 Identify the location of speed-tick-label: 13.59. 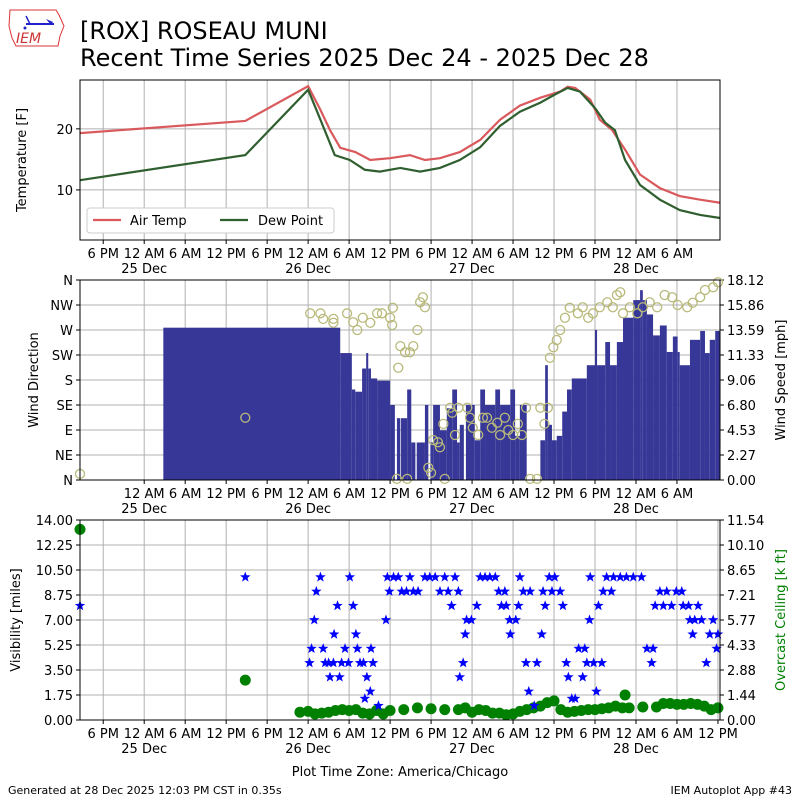
(745, 331).